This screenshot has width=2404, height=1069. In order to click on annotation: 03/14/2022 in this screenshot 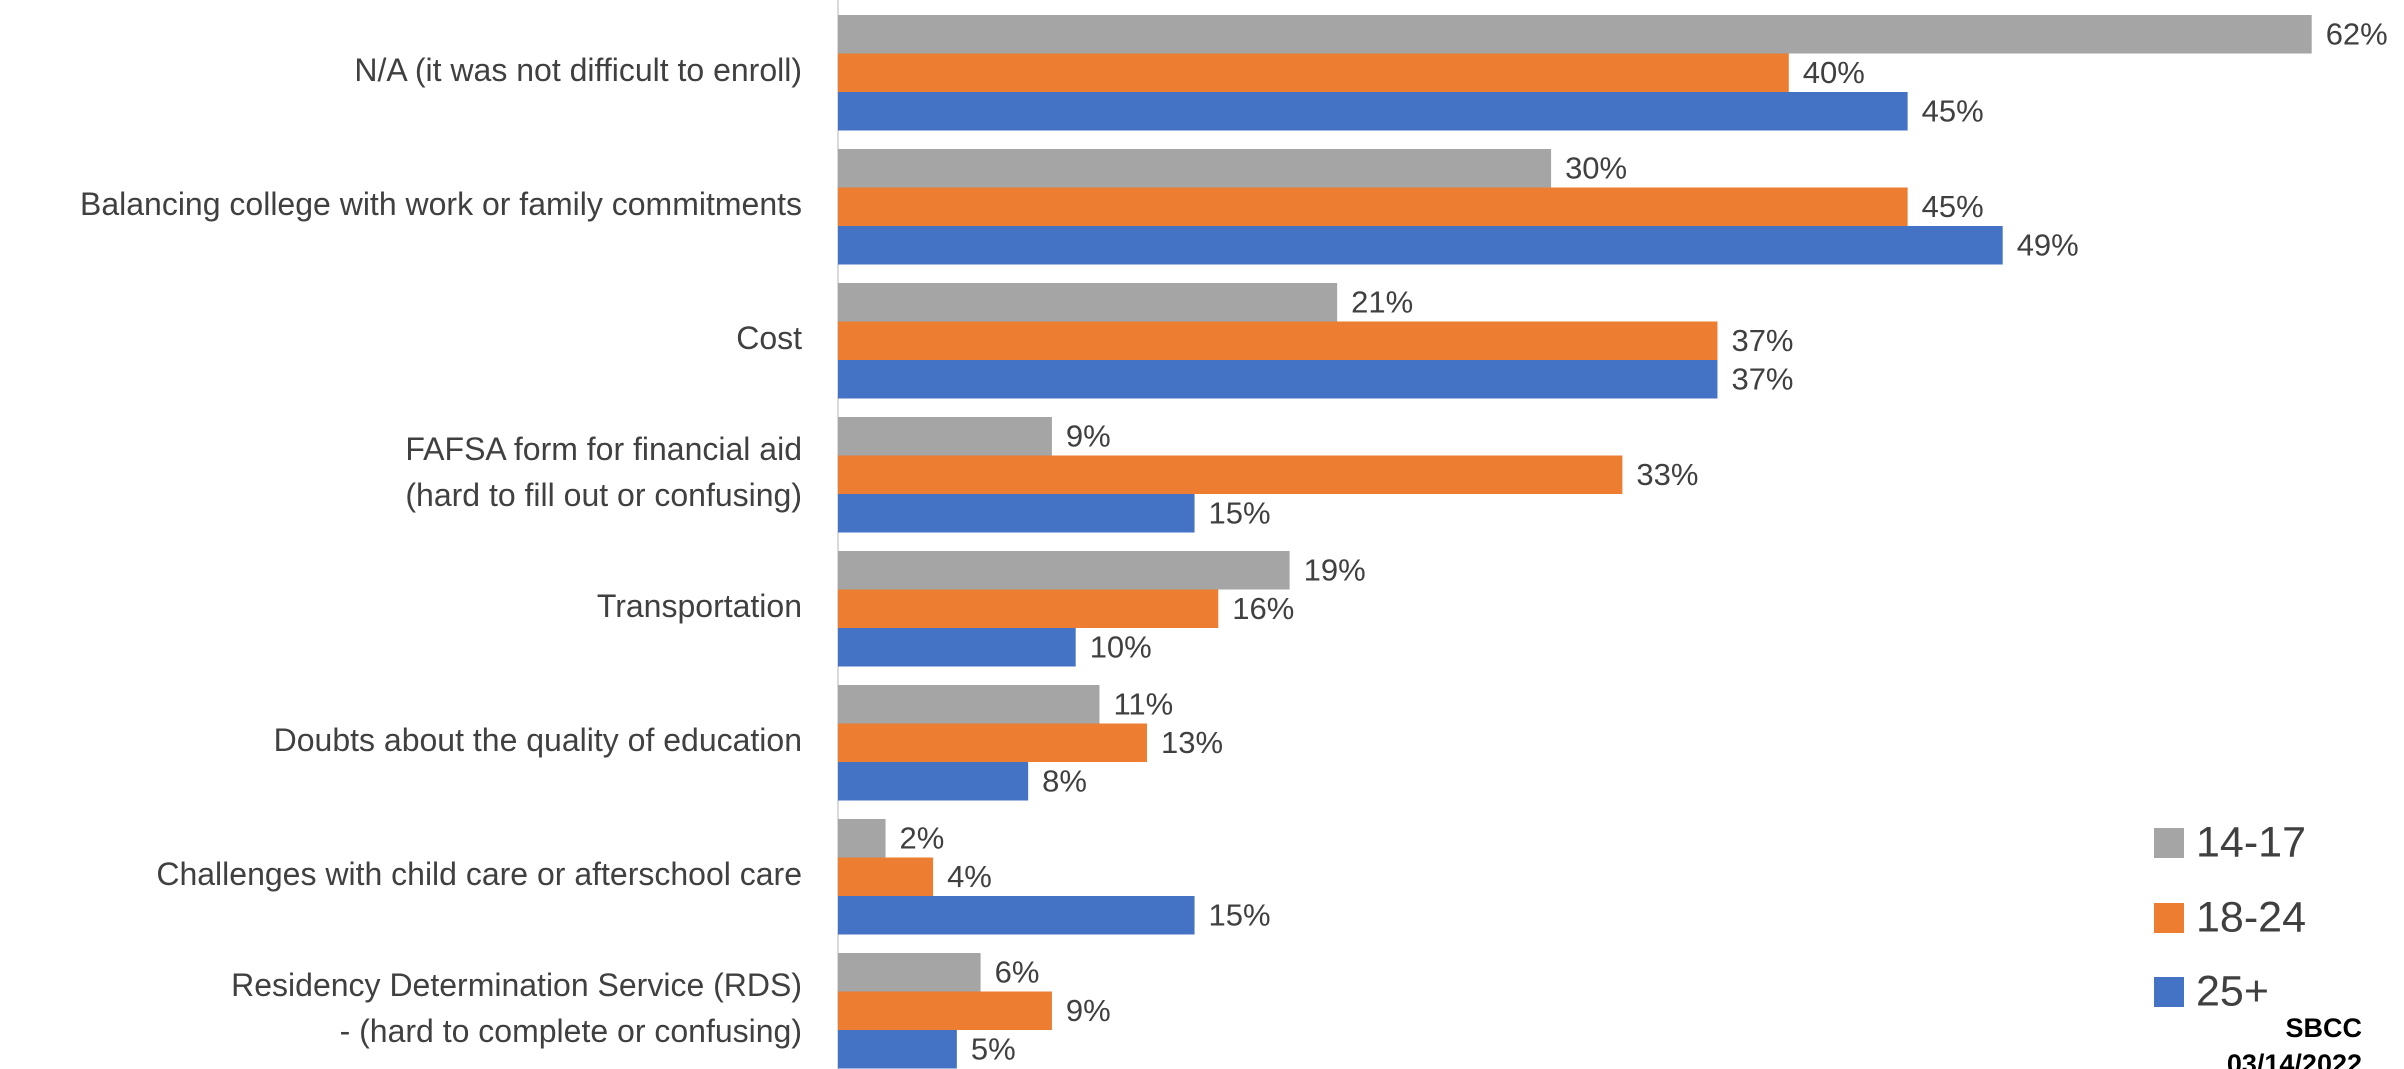, I will do `click(2294, 1059)`.